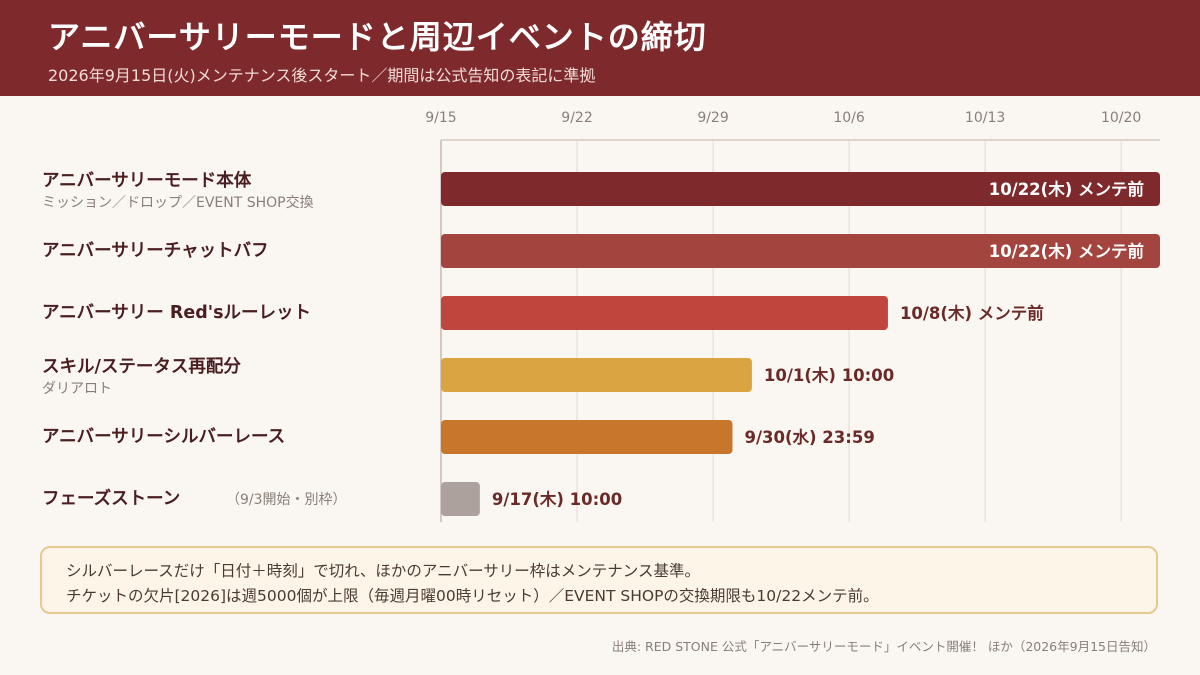 The width and height of the screenshot is (1200, 675). What do you see at coordinates (77, 389) in the screenshot?
I see `row-sublabel: ダリアロト` at bounding box center [77, 389].